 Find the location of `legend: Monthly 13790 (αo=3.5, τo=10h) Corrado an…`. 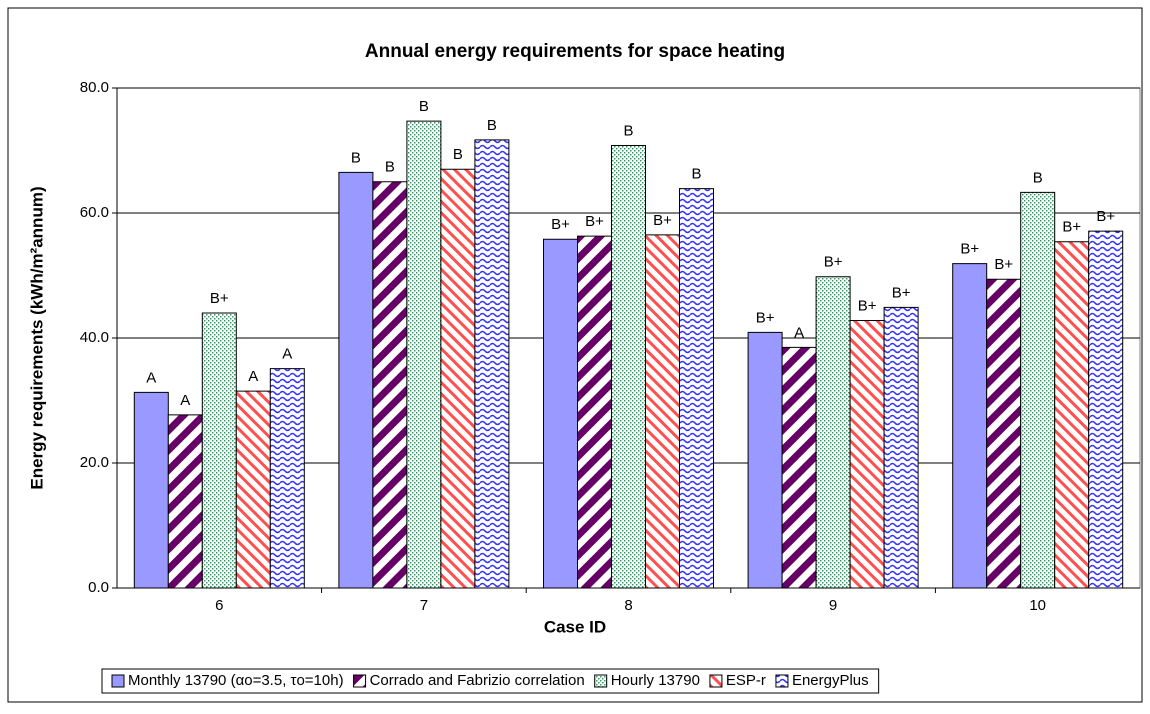

legend: Monthly 13790 (αo=3.5, τo=10h) Corrado an… is located at coordinates (490, 681).